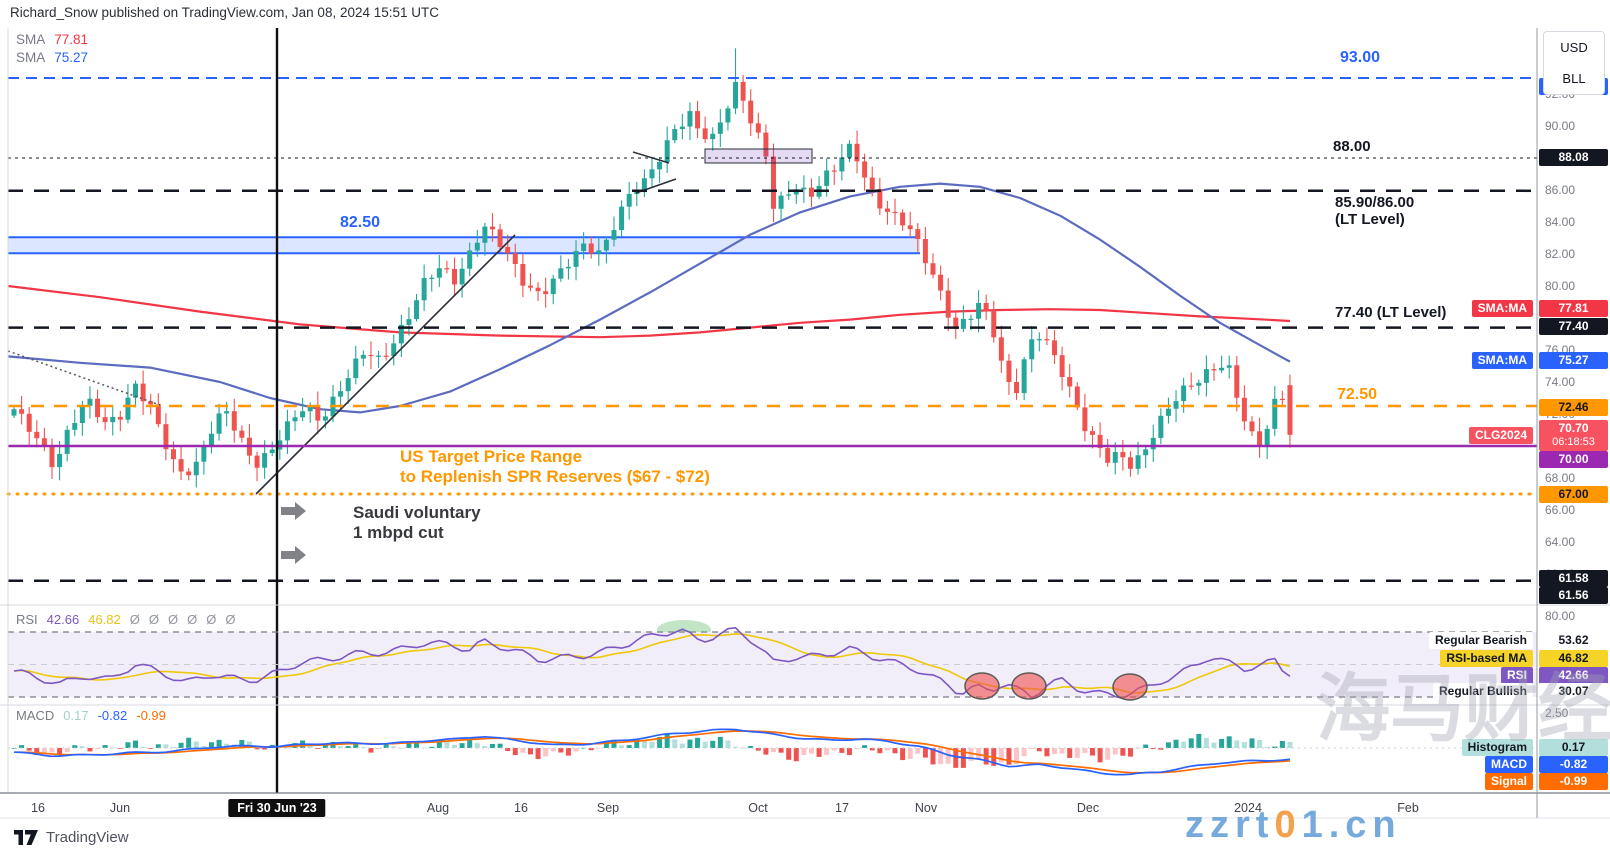 This screenshot has height=857, width=1610. What do you see at coordinates (652, 752) in the screenshot?
I see `macd-signal-line` at bounding box center [652, 752].